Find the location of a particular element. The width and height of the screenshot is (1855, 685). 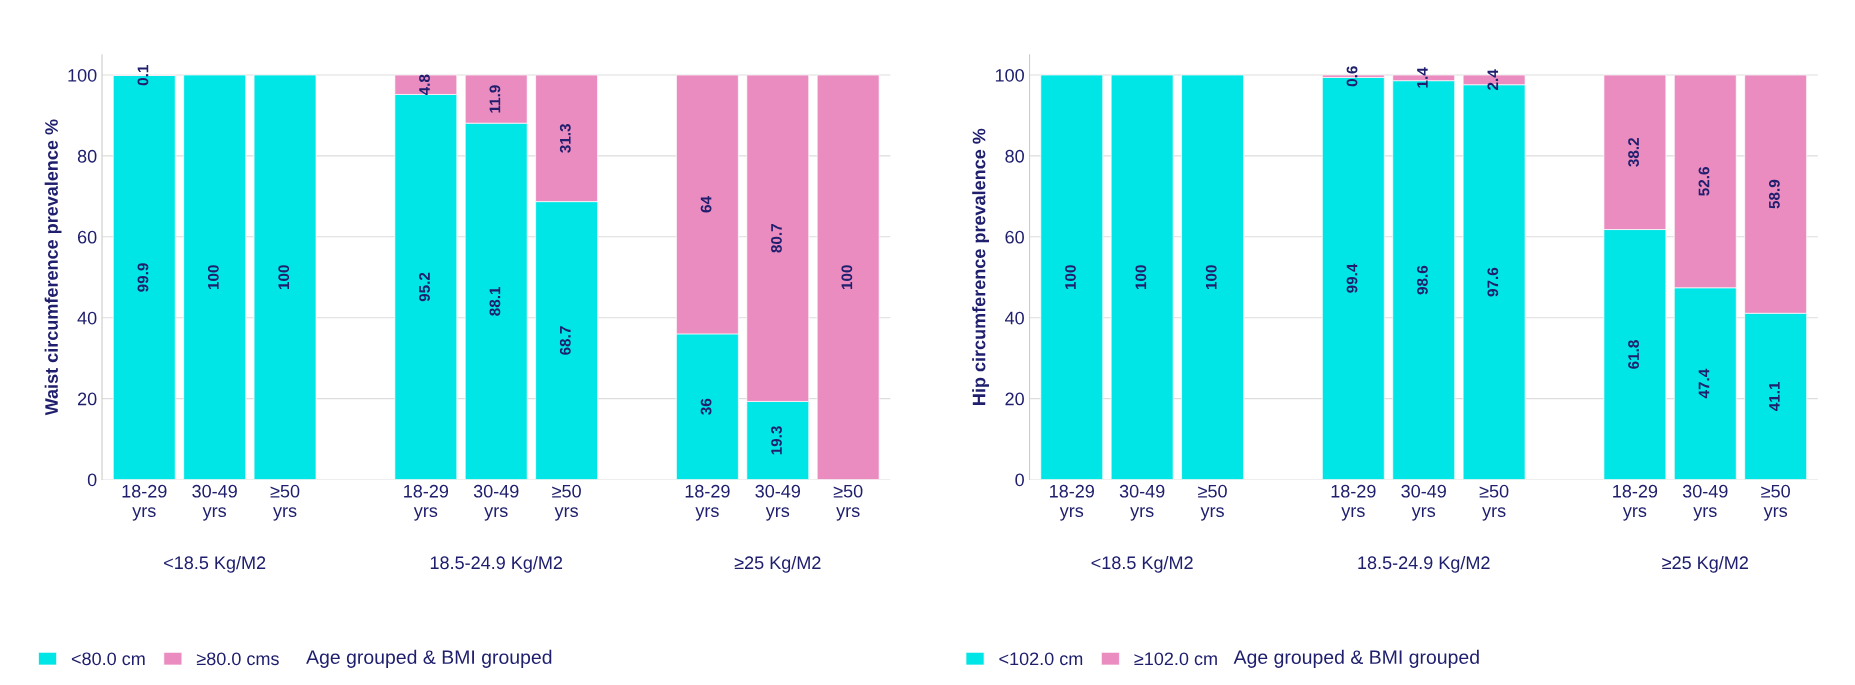

data-label: 36 is located at coordinates (706, 406).